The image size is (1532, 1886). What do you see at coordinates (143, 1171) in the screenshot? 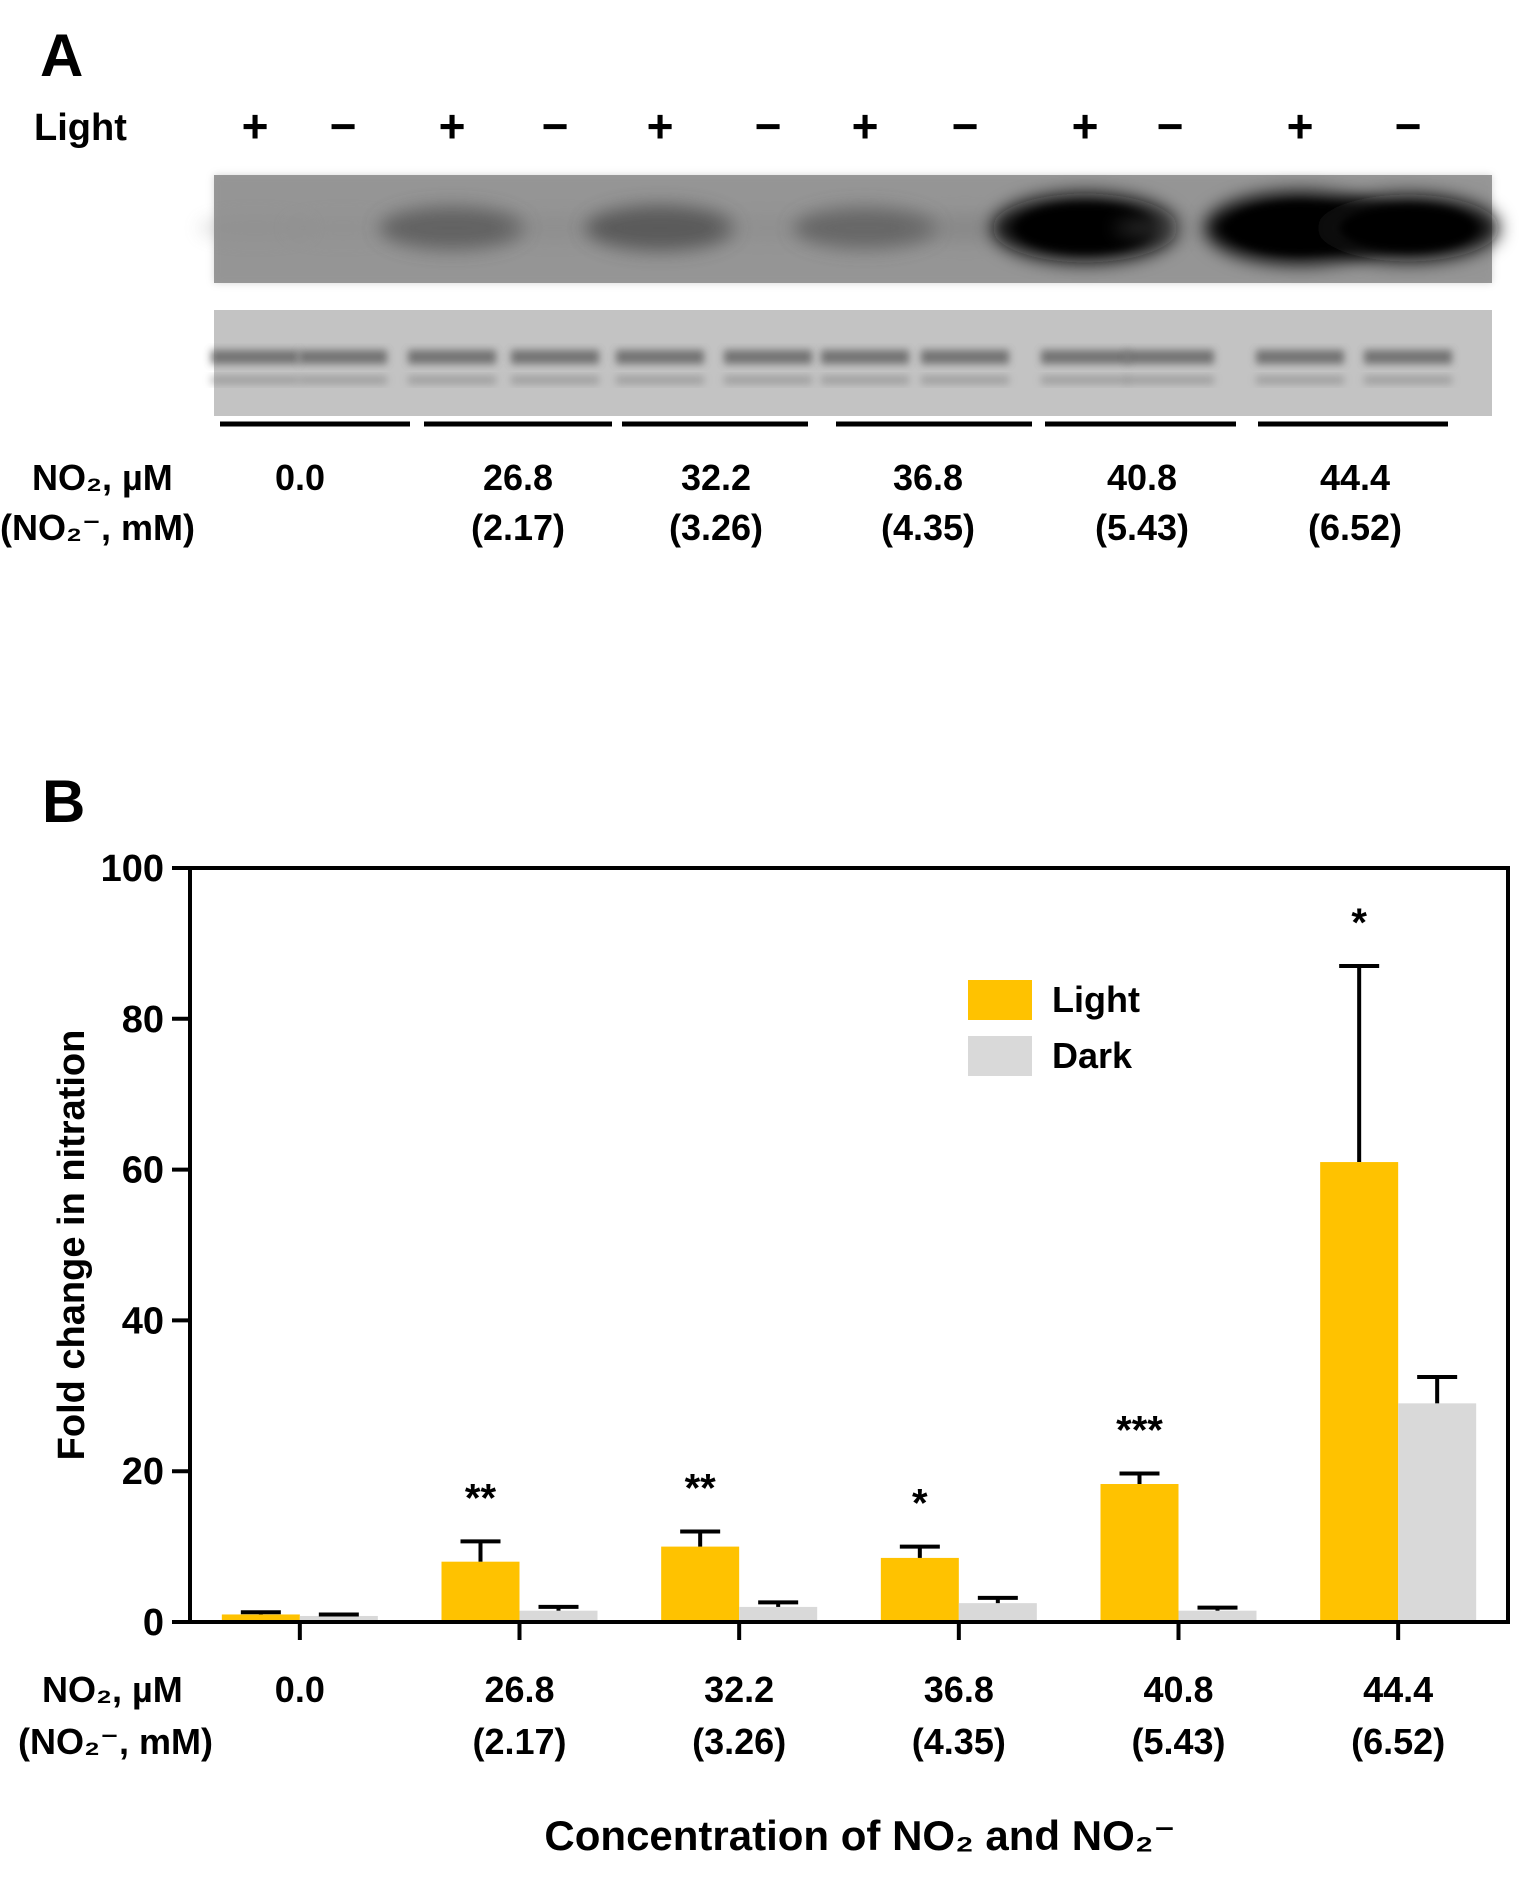
I see `y-tick-label: 60` at bounding box center [143, 1171].